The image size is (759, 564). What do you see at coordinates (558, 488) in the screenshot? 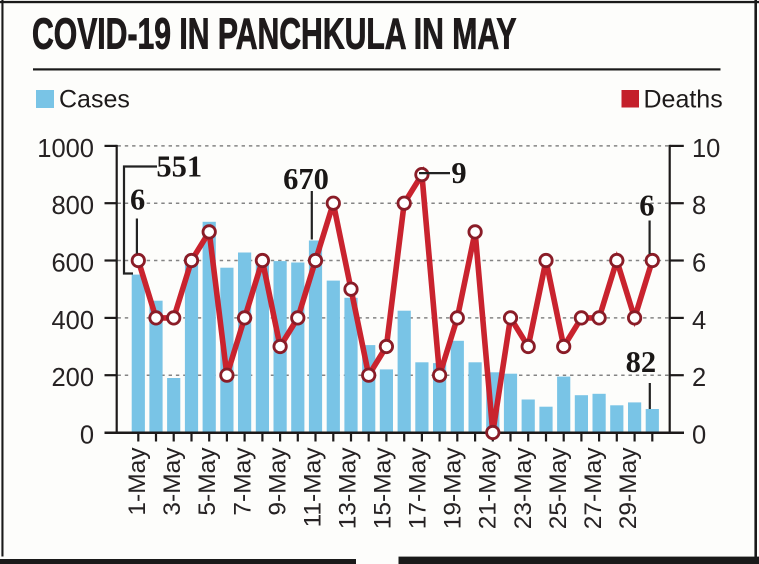
I see `svg-text: 25-May` at bounding box center [558, 488].